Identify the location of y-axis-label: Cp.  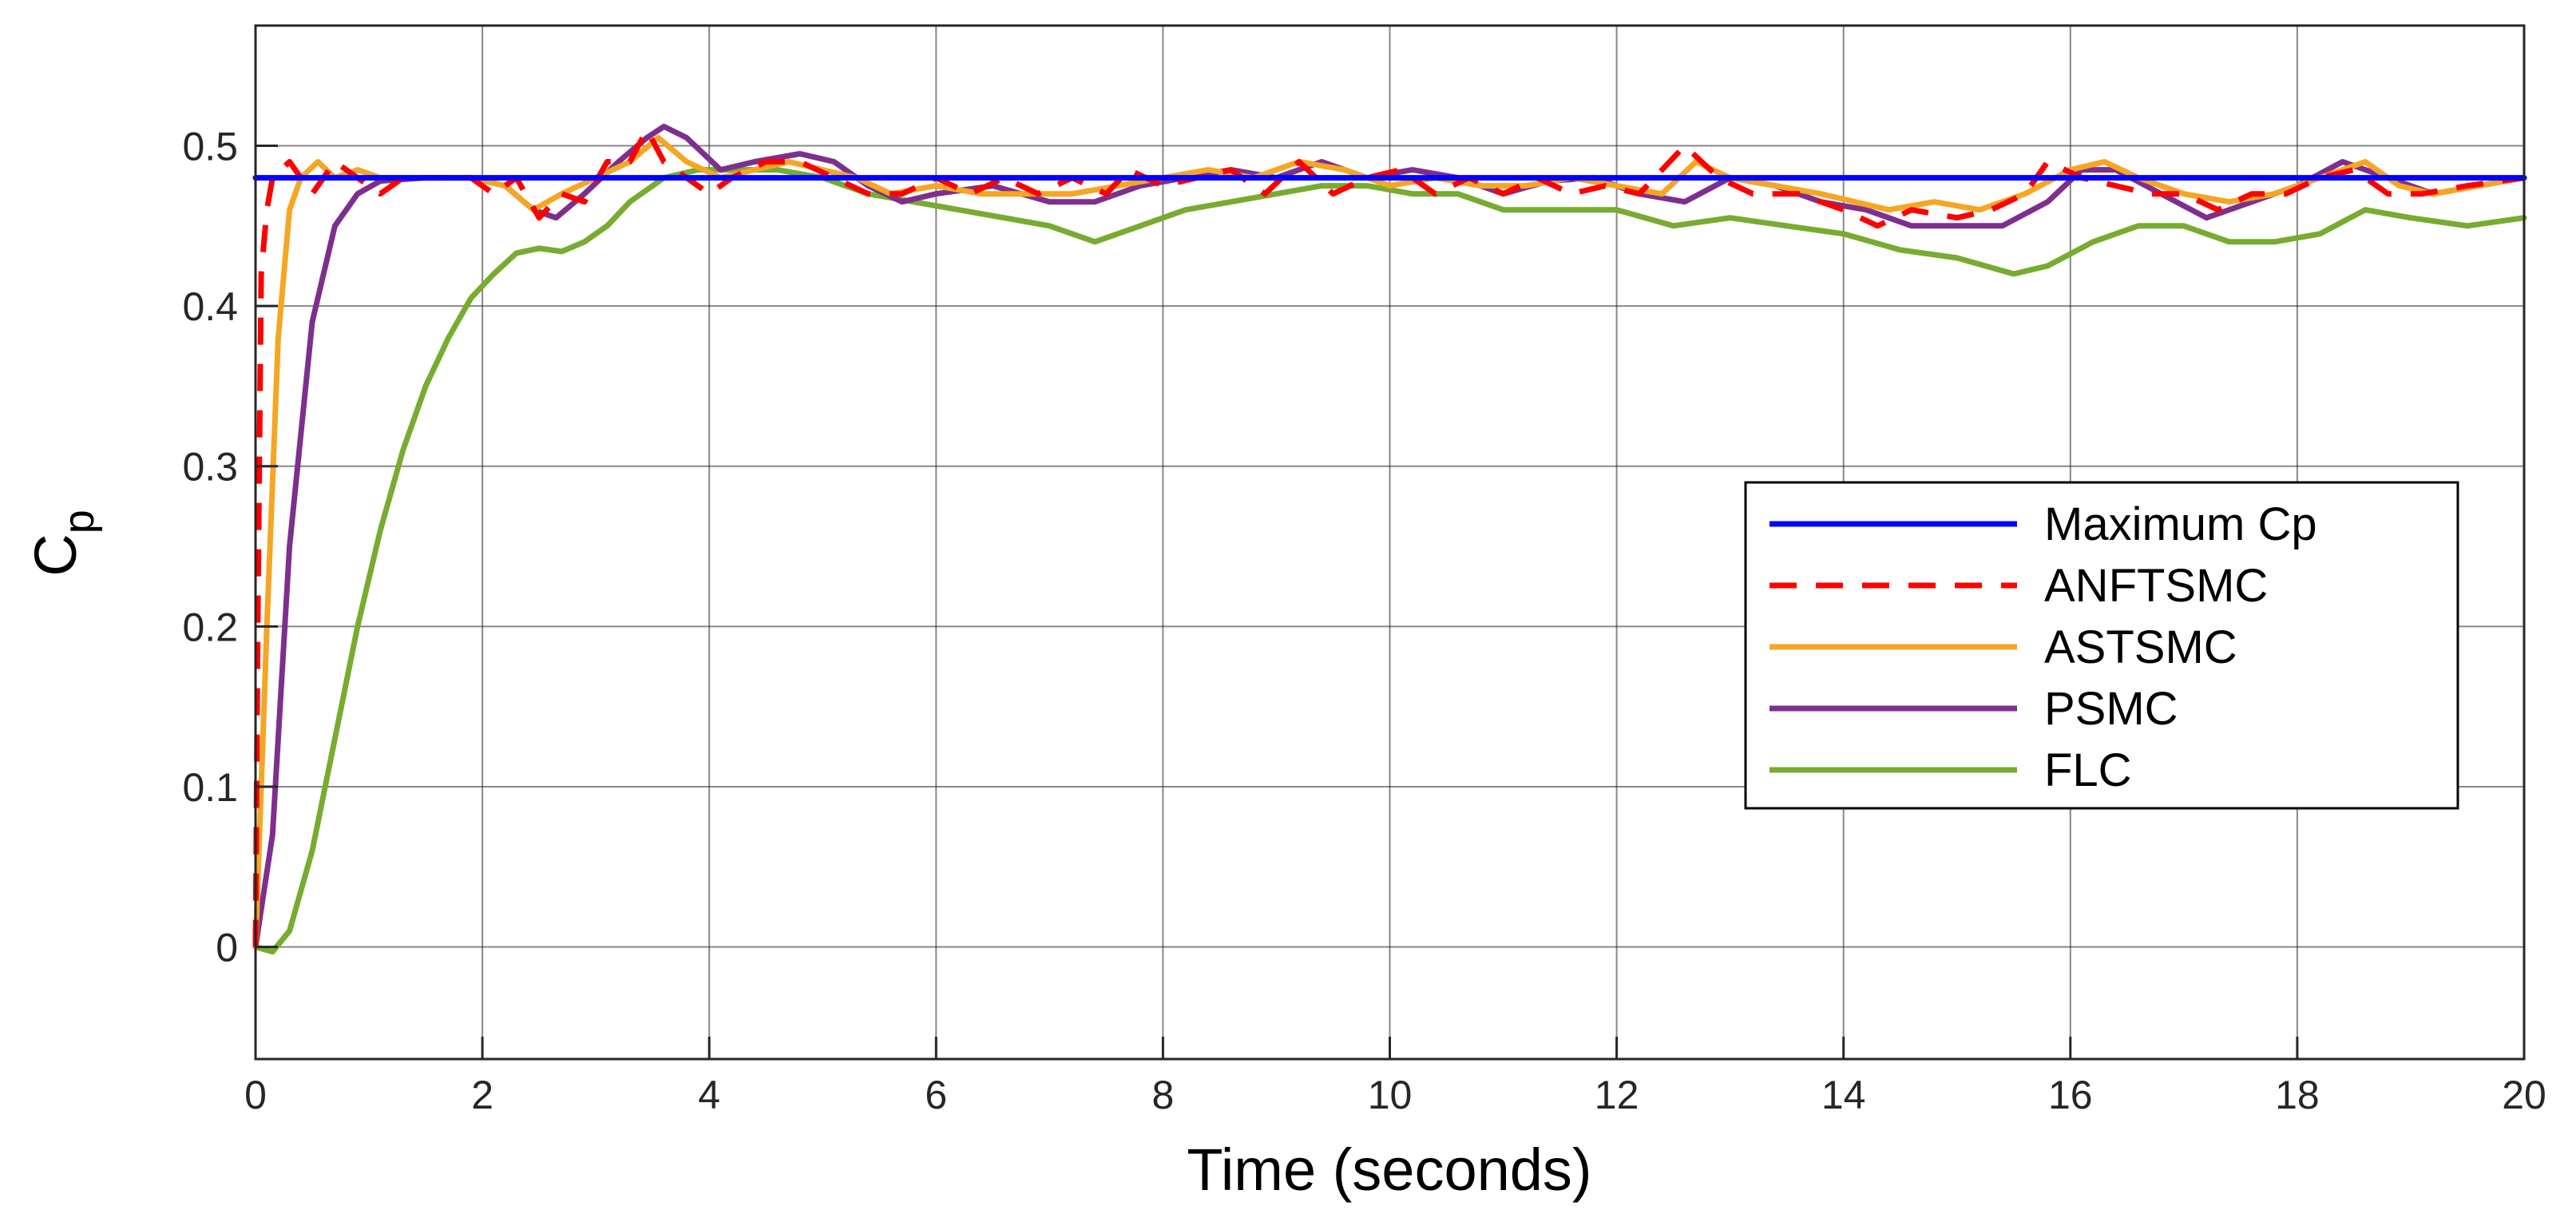
(62, 543).